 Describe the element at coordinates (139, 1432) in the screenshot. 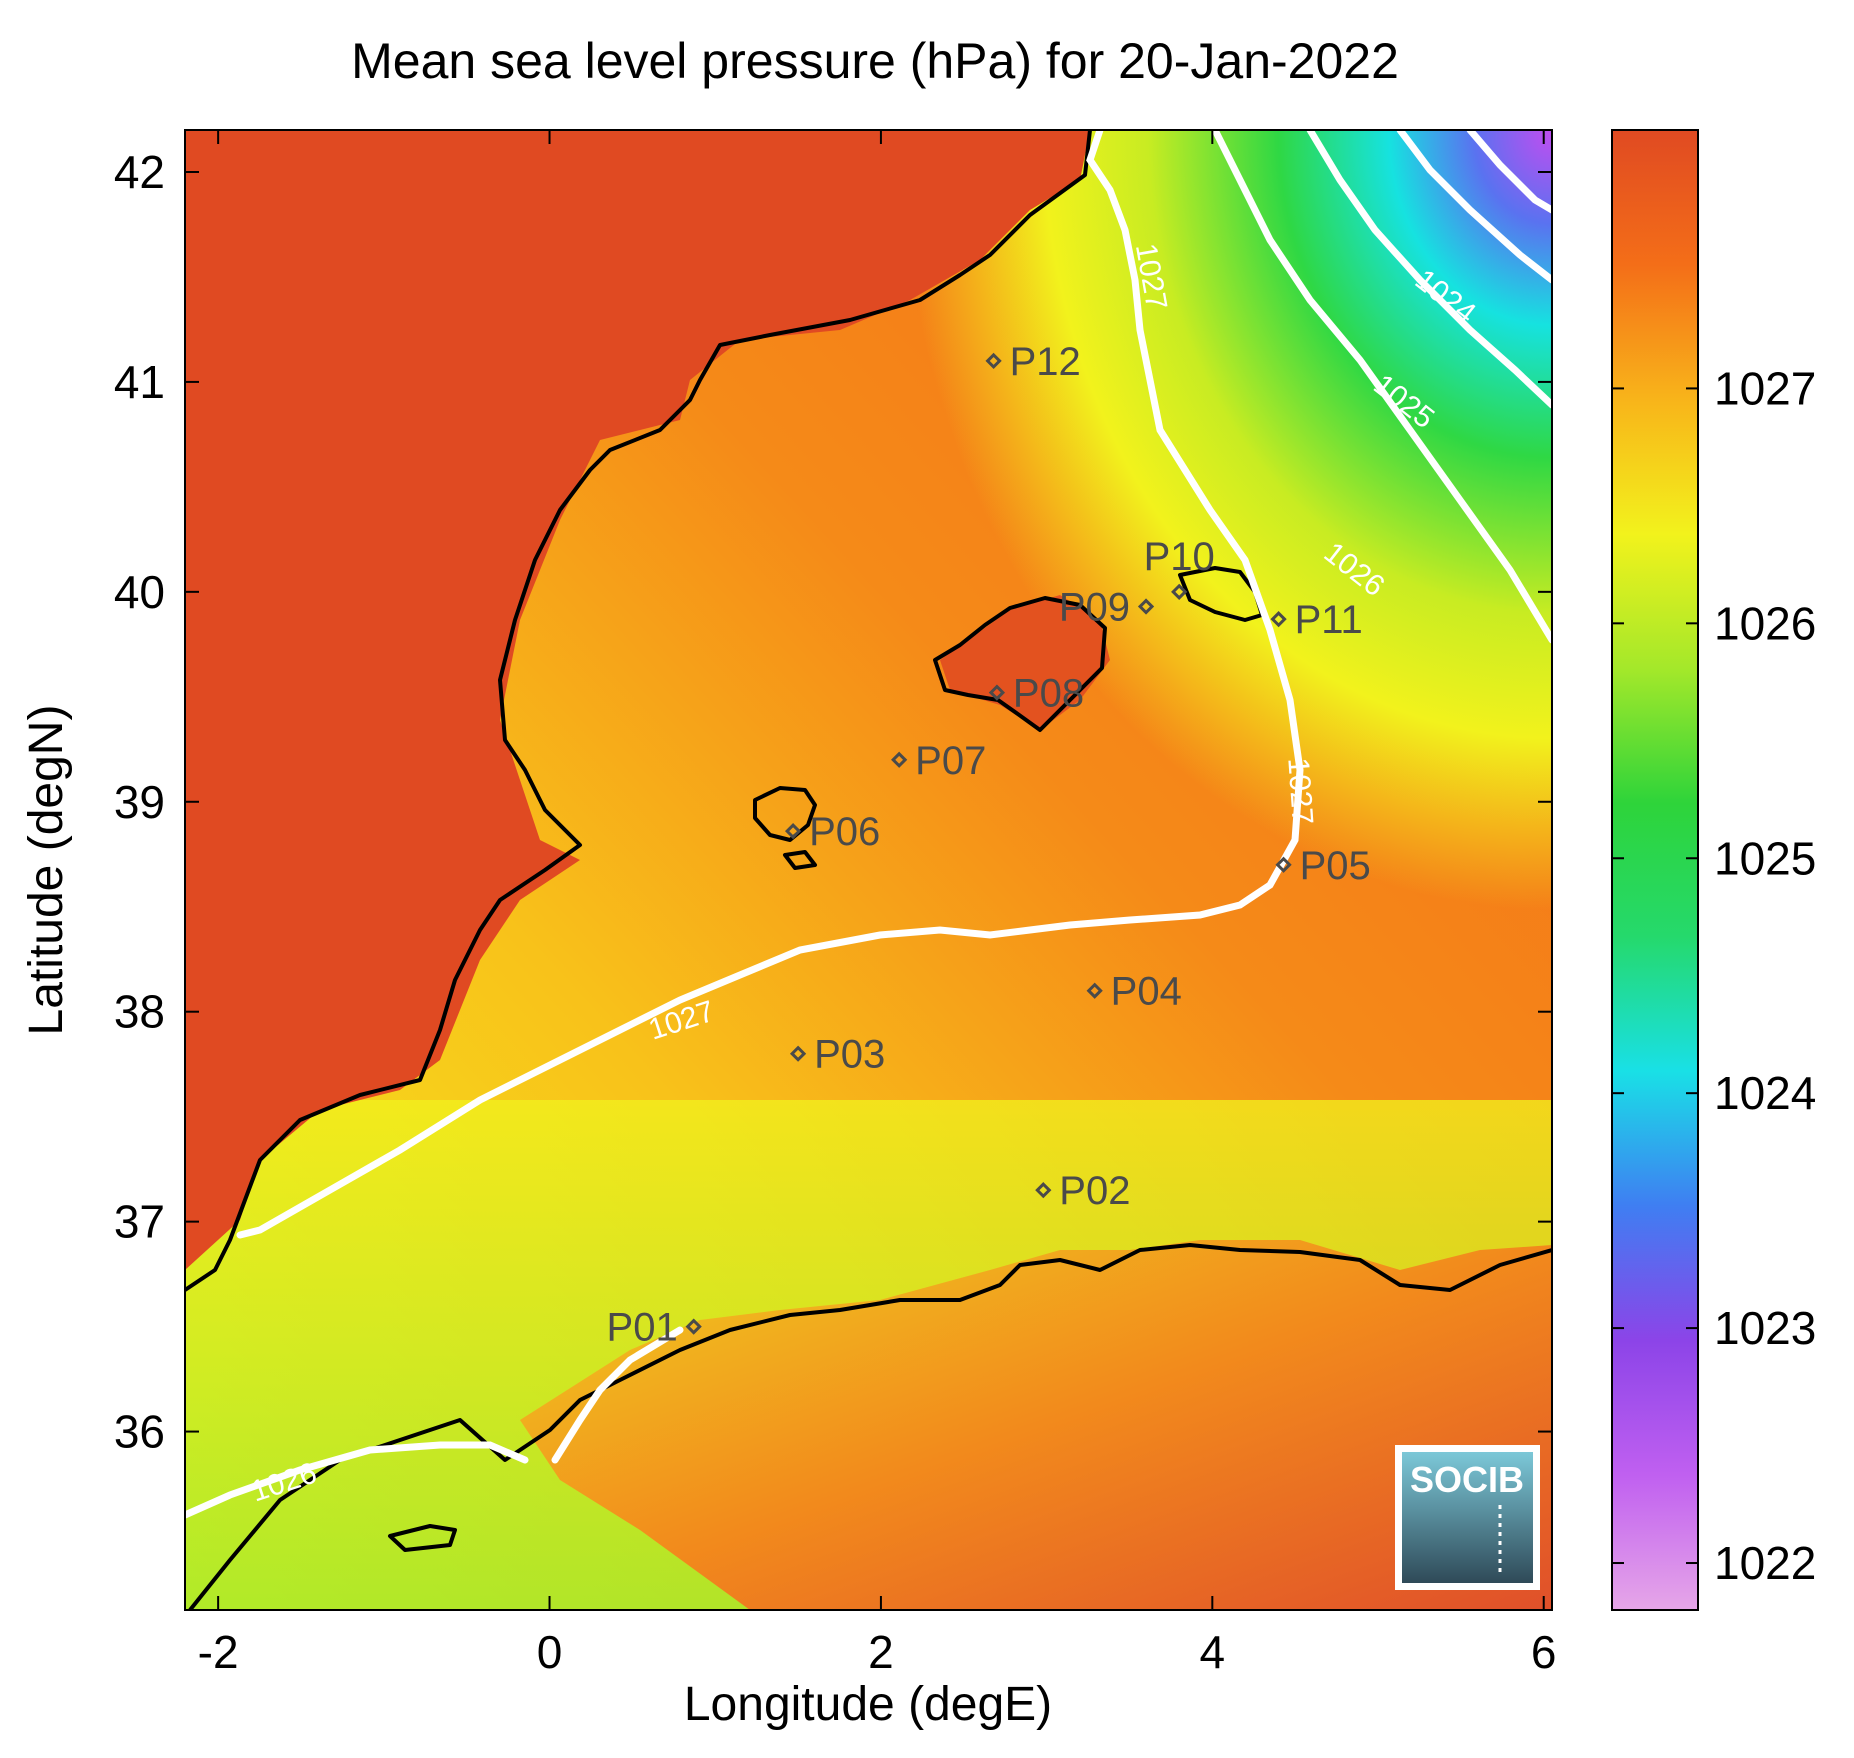

I see `y-tick-label: 36` at that location.